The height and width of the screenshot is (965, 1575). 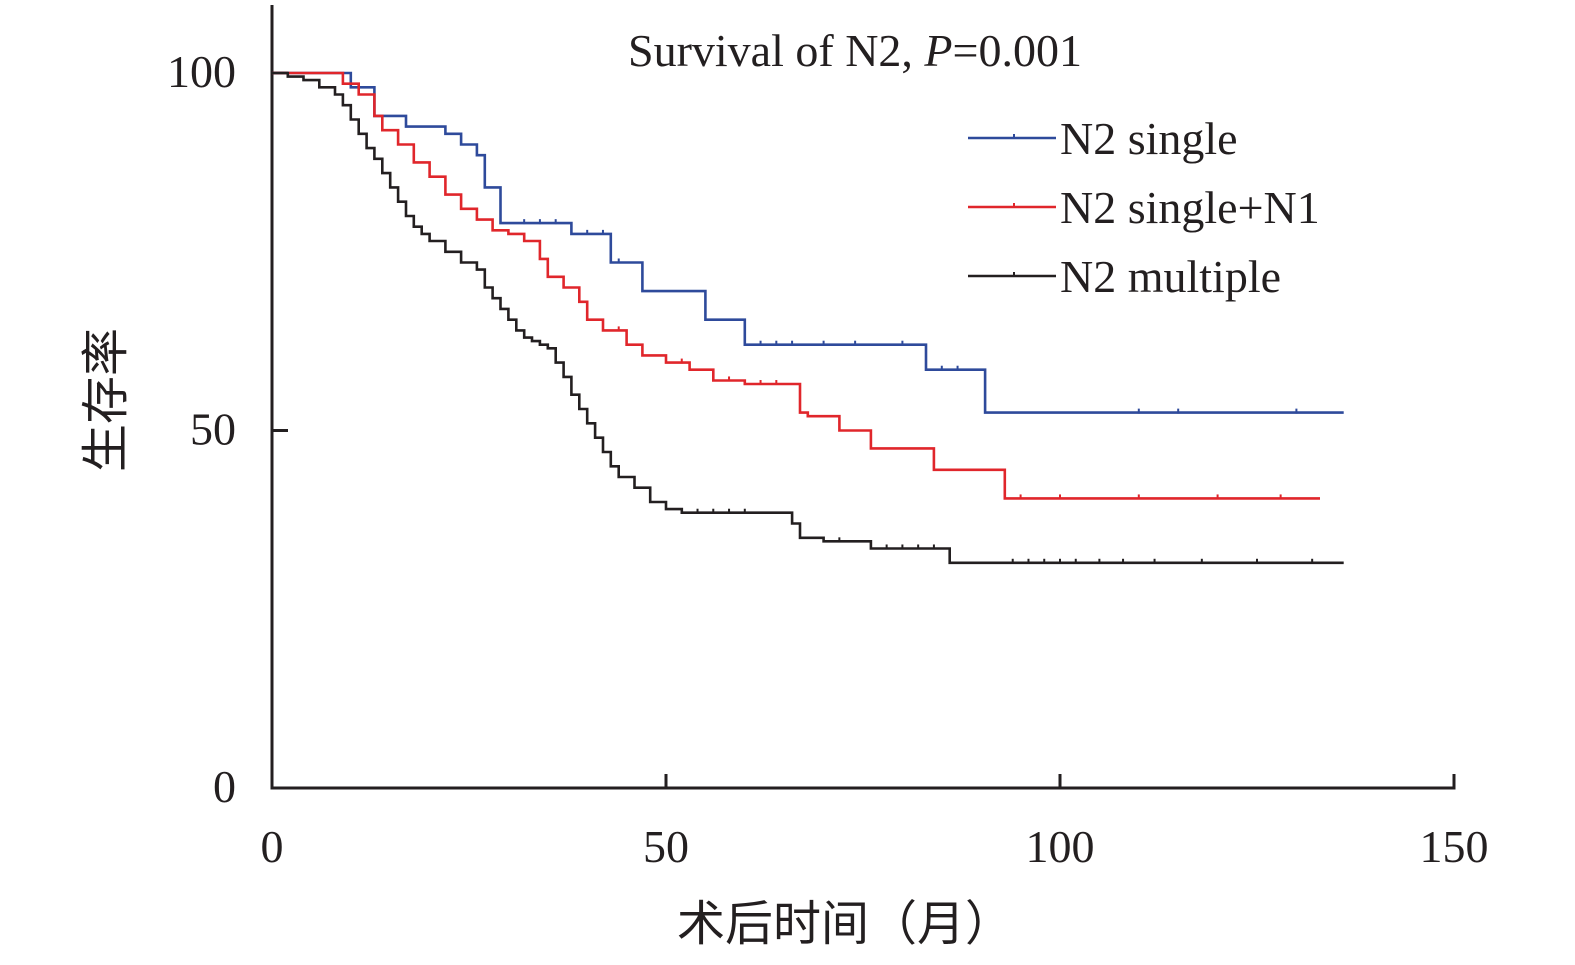 I want to click on chart-title-suffix: =0.001, so click(x=1017, y=50).